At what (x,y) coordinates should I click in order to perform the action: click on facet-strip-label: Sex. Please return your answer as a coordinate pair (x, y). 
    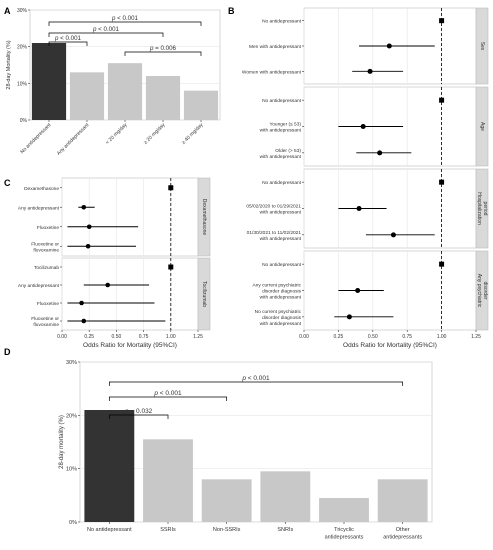
    Looking at the image, I should click on (482, 46).